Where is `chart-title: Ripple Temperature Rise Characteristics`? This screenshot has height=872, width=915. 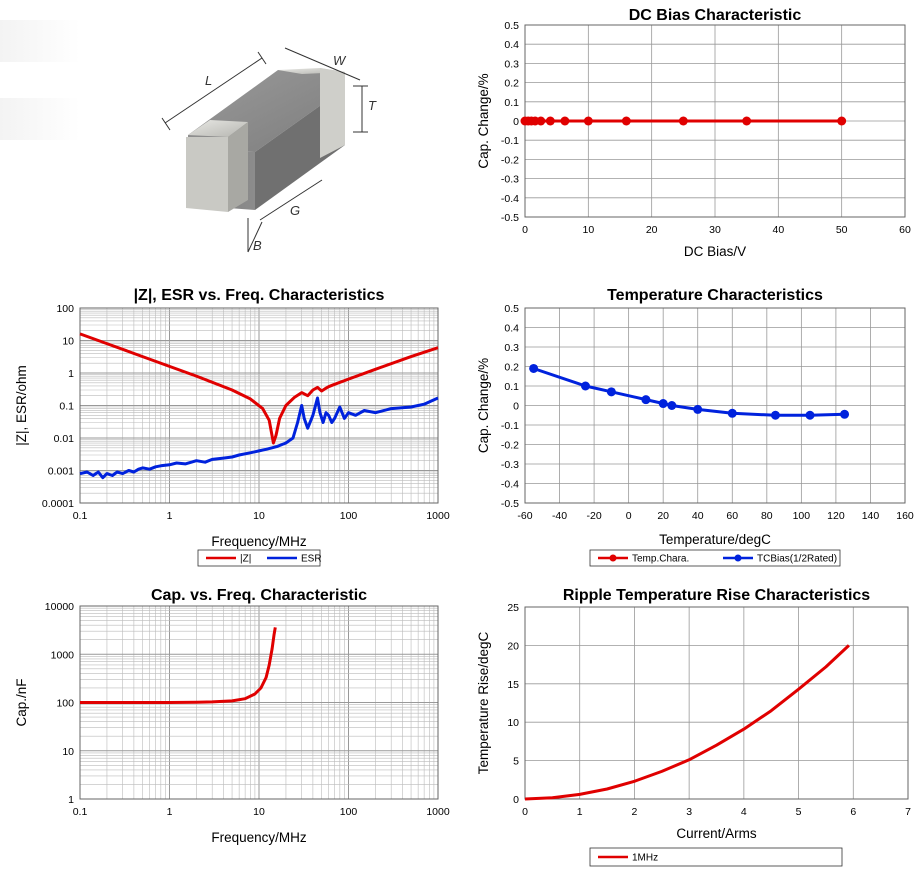
chart-title: Ripple Temperature Rise Characteristics is located at coordinates (716, 595).